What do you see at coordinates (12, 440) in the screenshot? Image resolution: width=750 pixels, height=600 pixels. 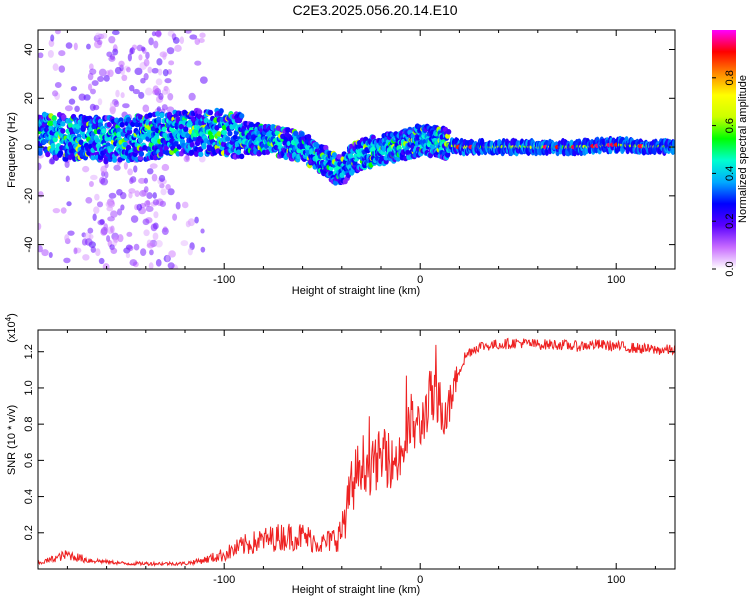 I see `snr-y-axis-label: SNR (10 * v/v)` at bounding box center [12, 440].